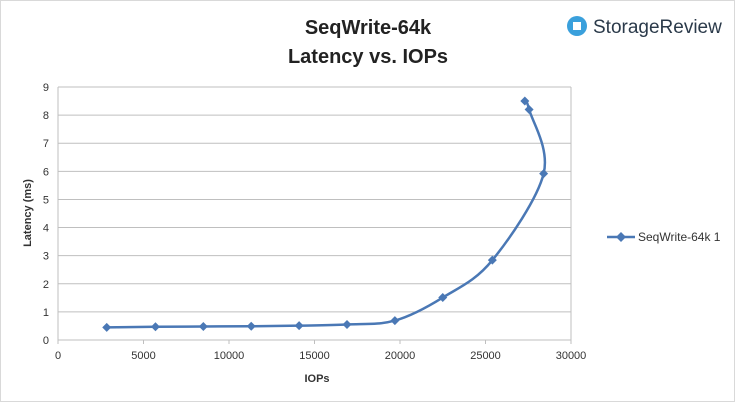 The width and height of the screenshot is (735, 406). I want to click on logo-text: StorageReview, so click(657, 27).